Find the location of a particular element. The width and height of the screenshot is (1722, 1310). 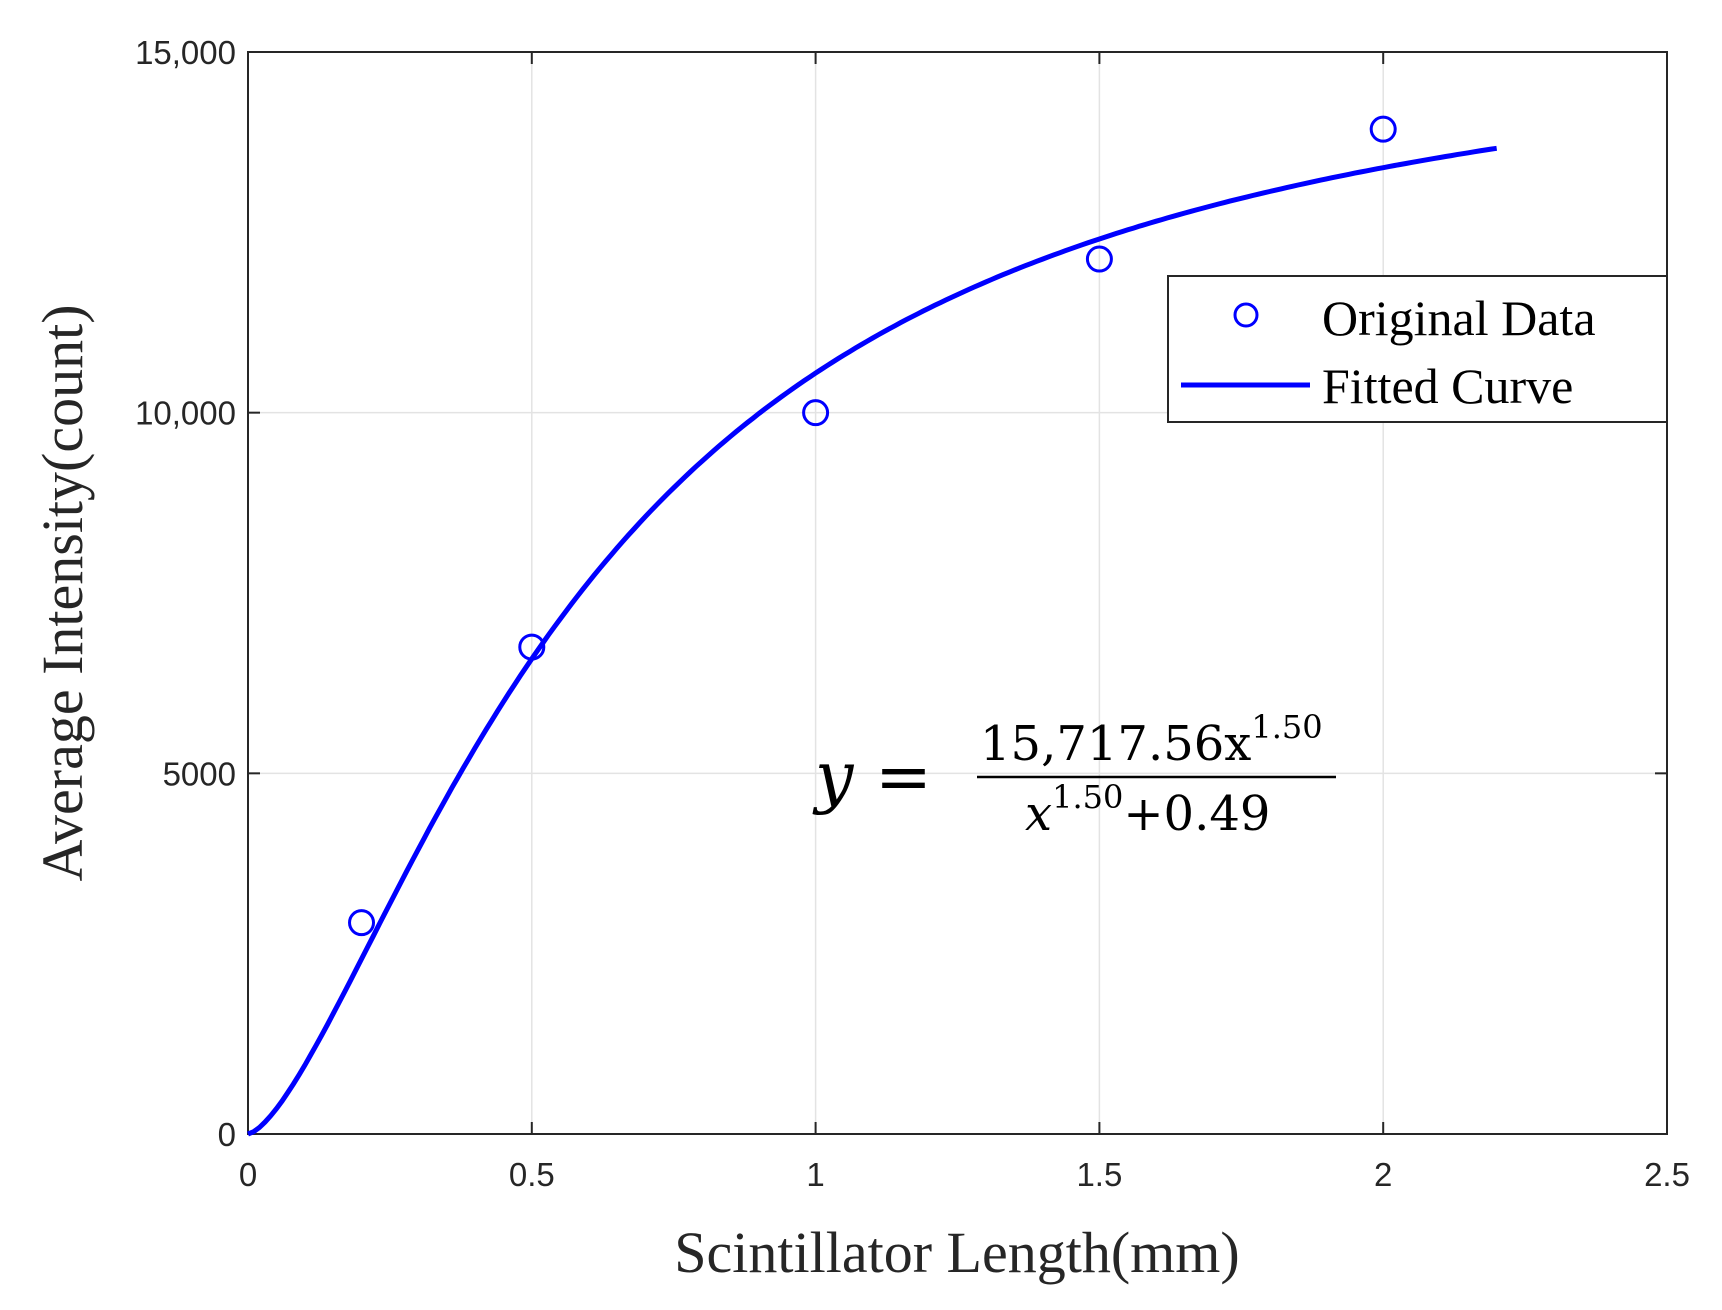

equation-lhs: y = is located at coordinates (872, 777).